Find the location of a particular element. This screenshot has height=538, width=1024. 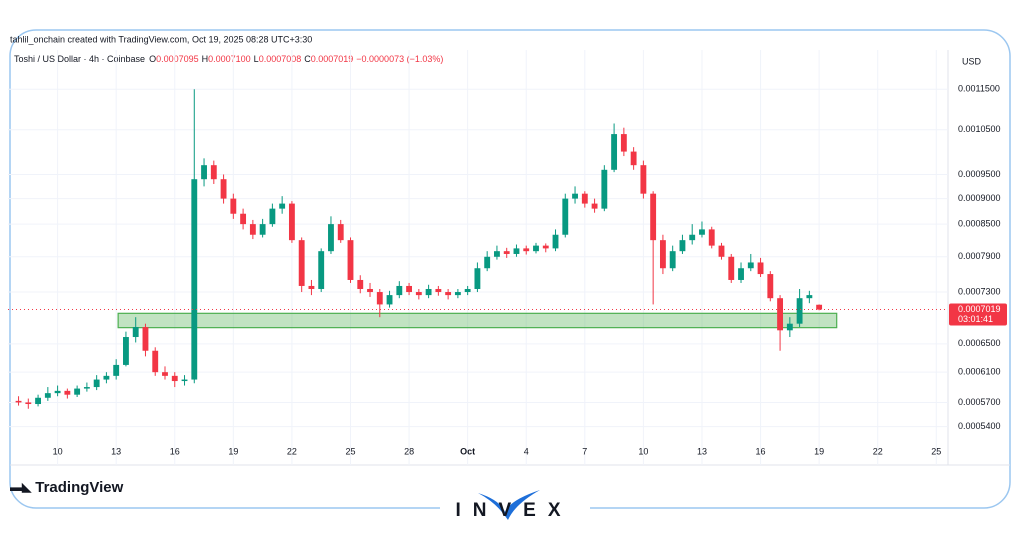

o-label: O is located at coordinates (152, 59).